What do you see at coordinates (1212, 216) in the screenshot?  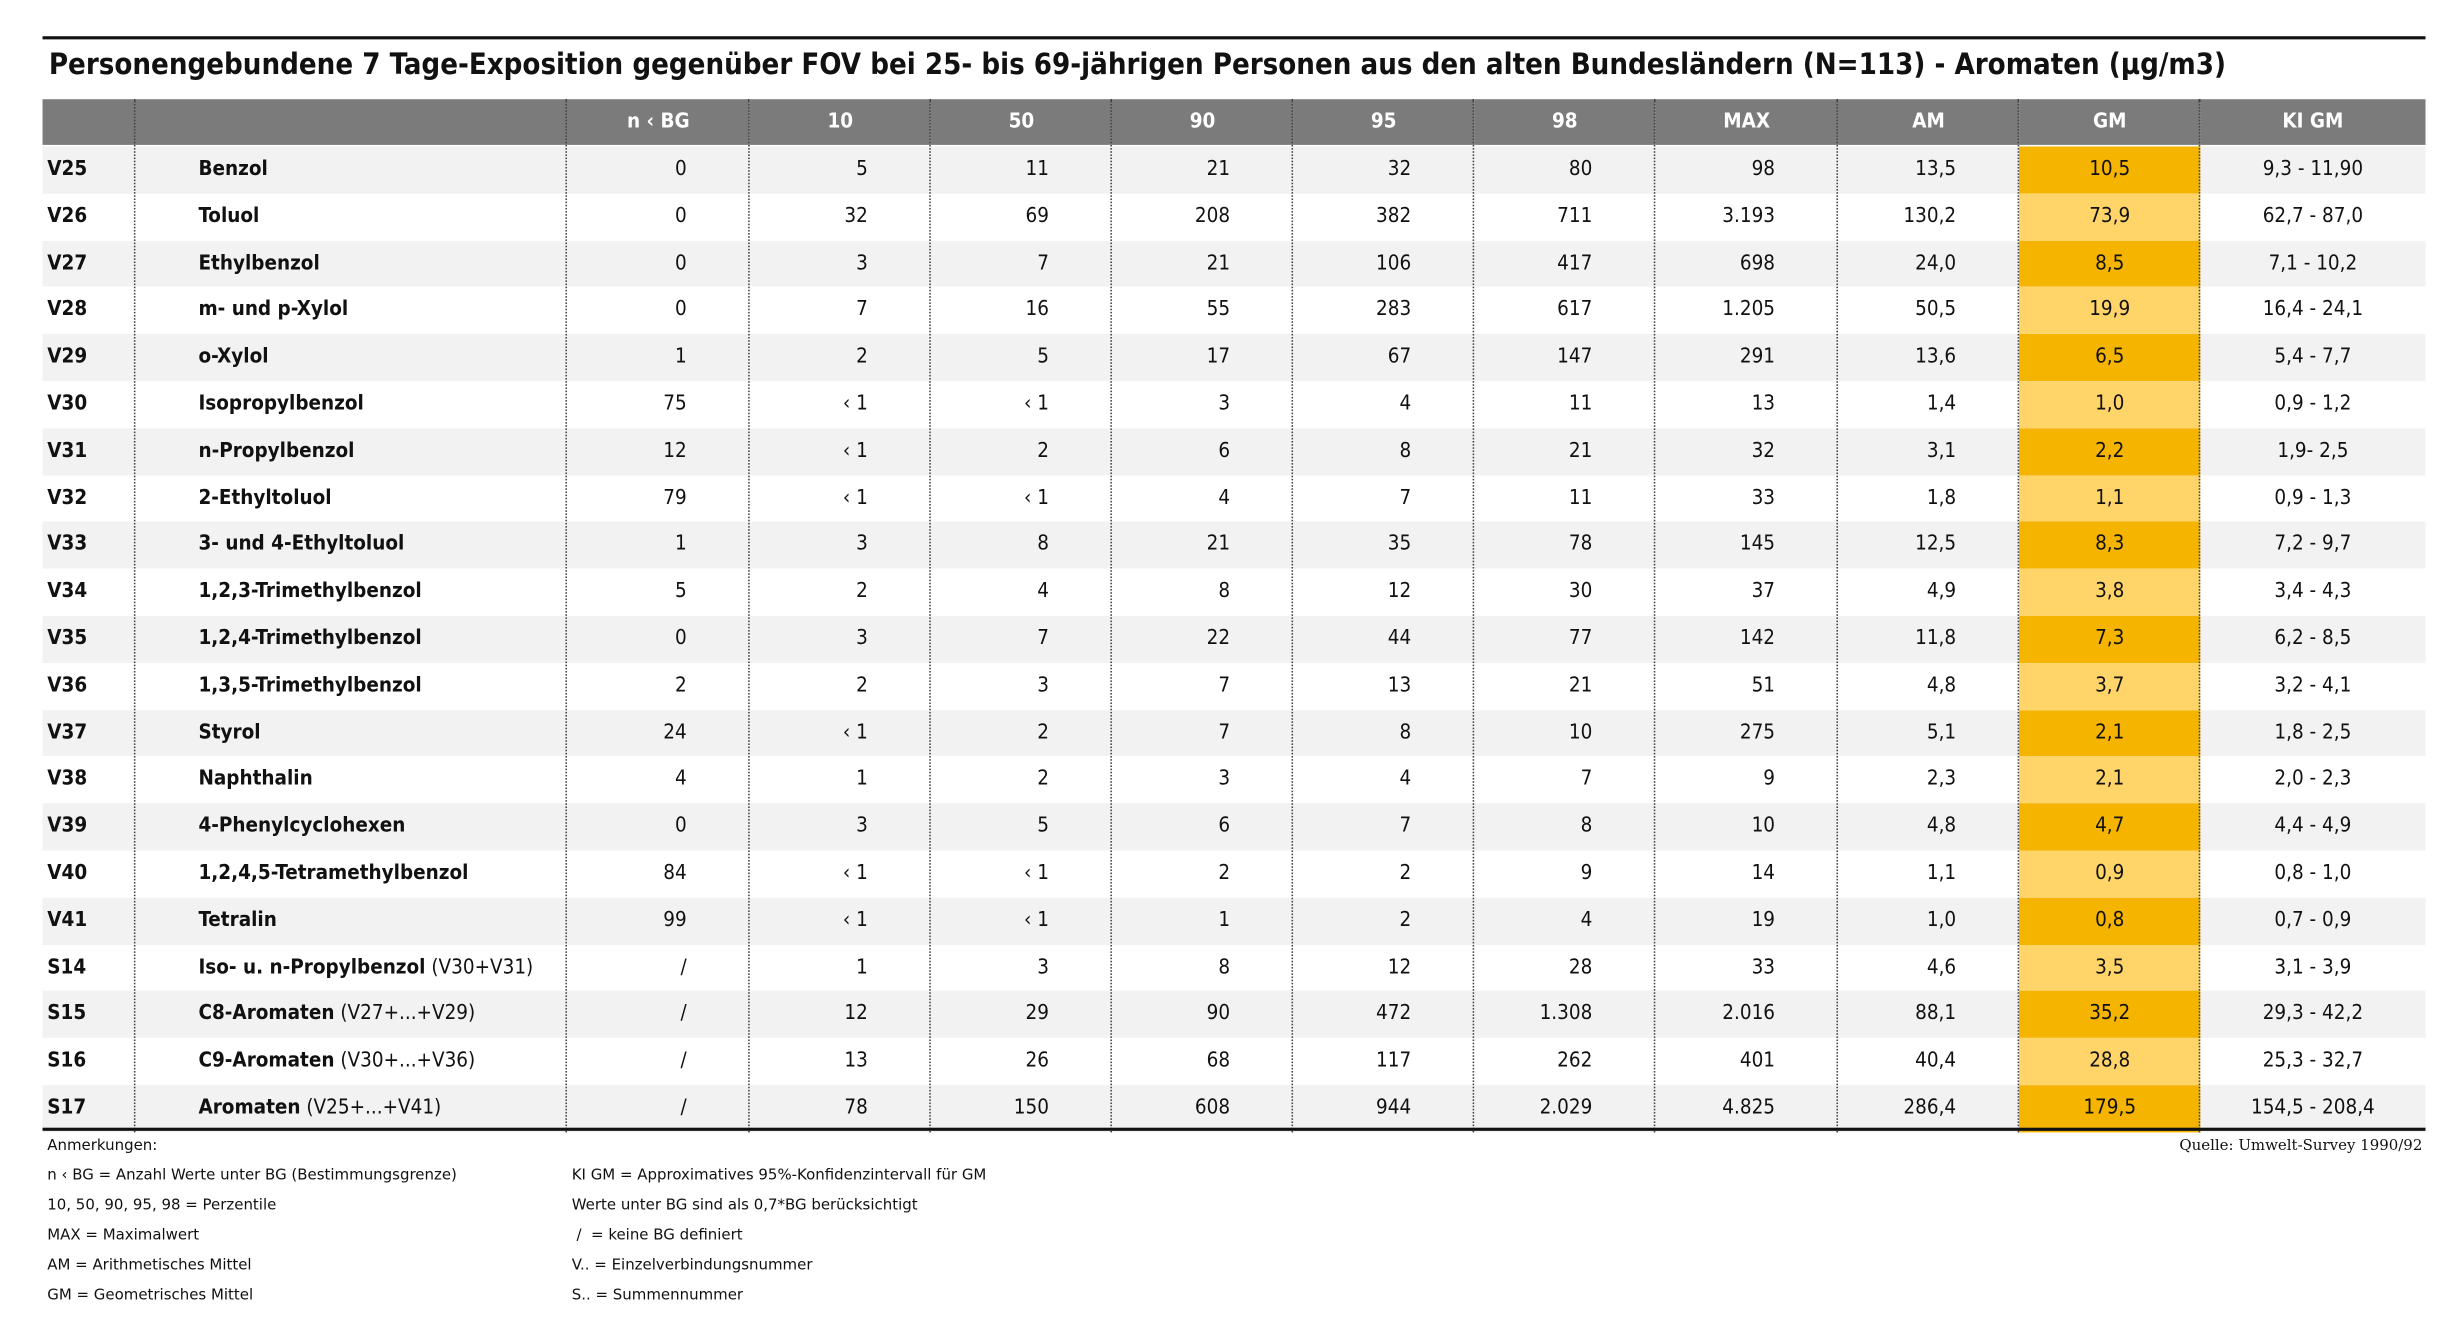 I see `cell: 208` at bounding box center [1212, 216].